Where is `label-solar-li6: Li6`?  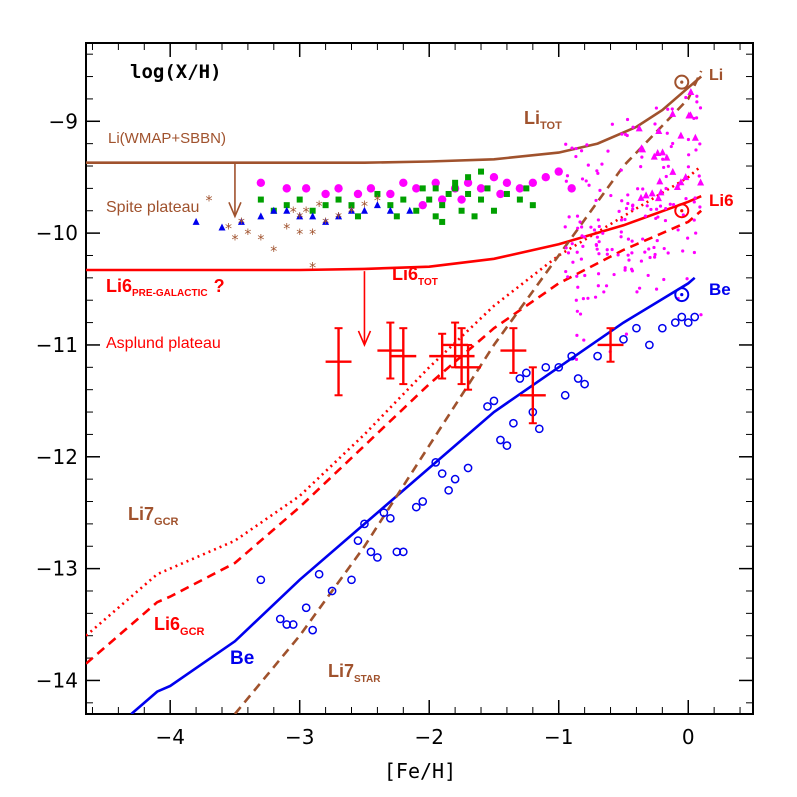
label-solar-li6: Li6 is located at coordinates (721, 200).